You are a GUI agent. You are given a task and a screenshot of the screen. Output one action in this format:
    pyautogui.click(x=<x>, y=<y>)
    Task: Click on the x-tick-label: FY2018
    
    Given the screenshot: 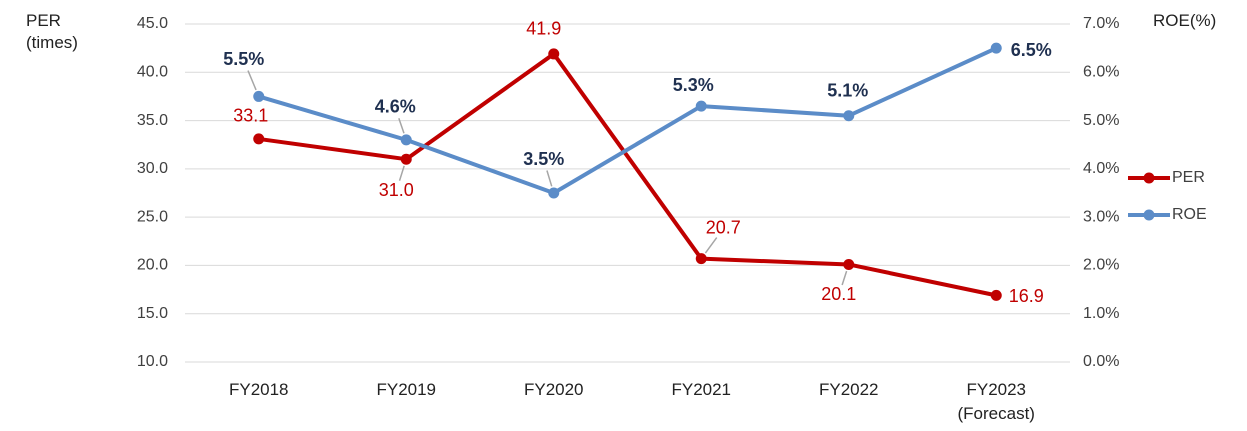 What is the action you would take?
    pyautogui.click(x=258, y=389)
    